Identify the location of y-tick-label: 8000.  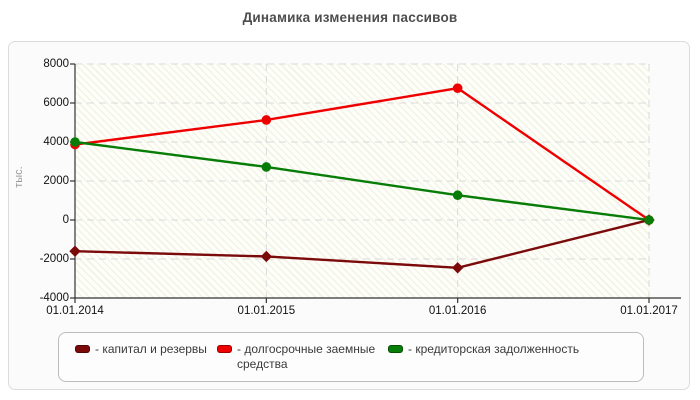
(56, 64).